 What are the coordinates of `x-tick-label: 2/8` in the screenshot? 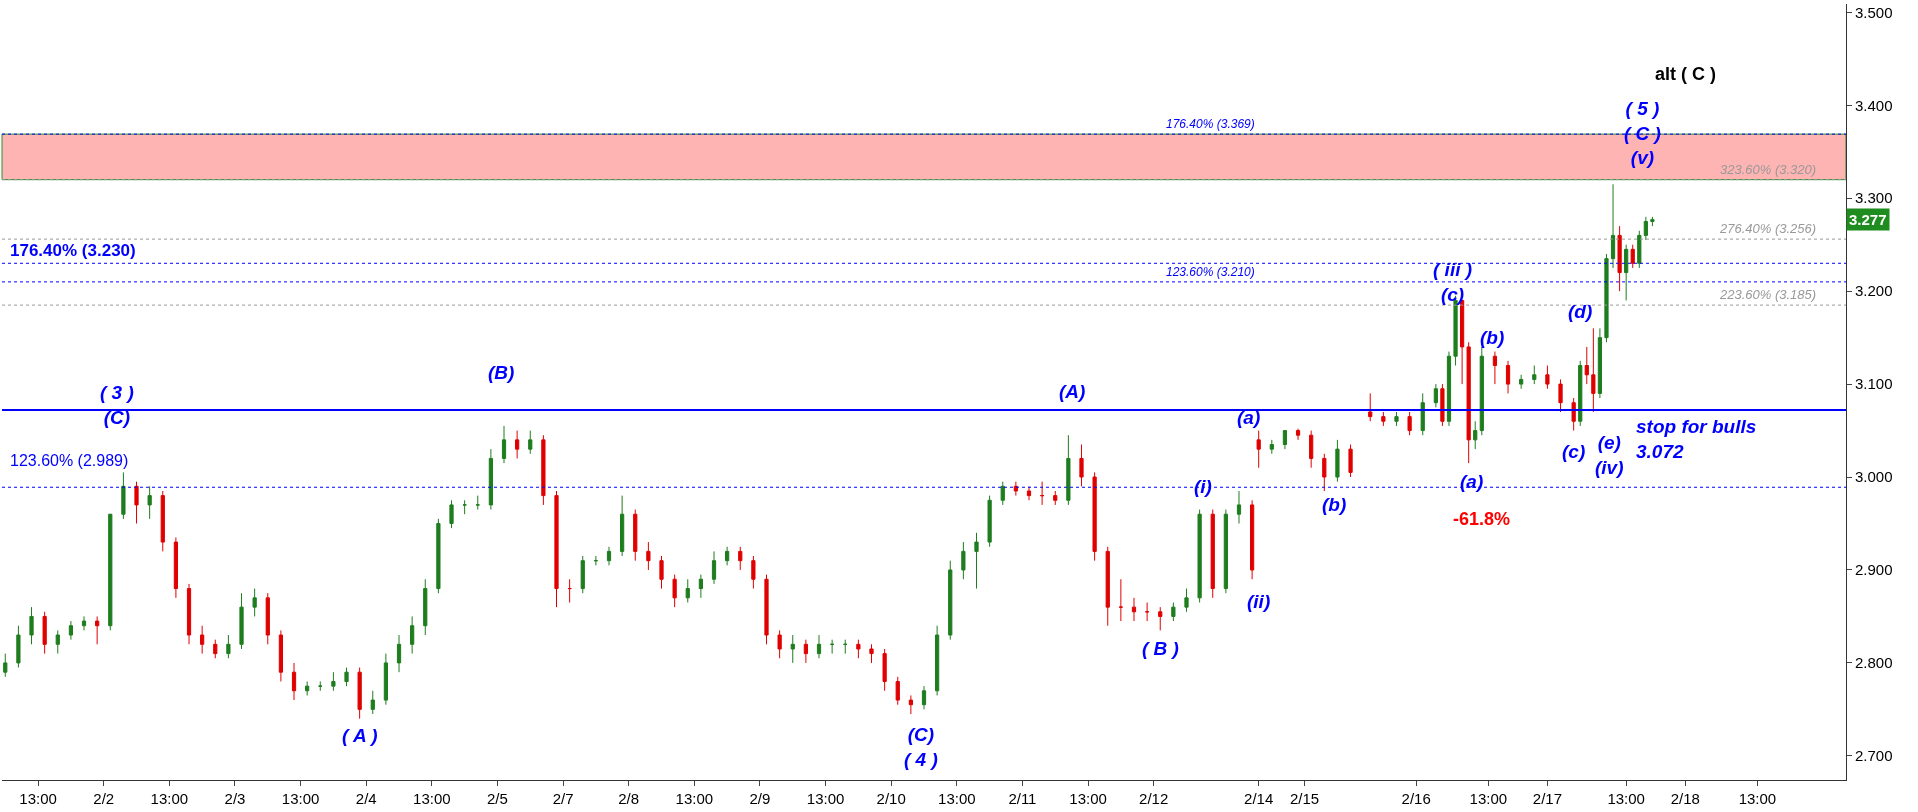 It's located at (629, 798).